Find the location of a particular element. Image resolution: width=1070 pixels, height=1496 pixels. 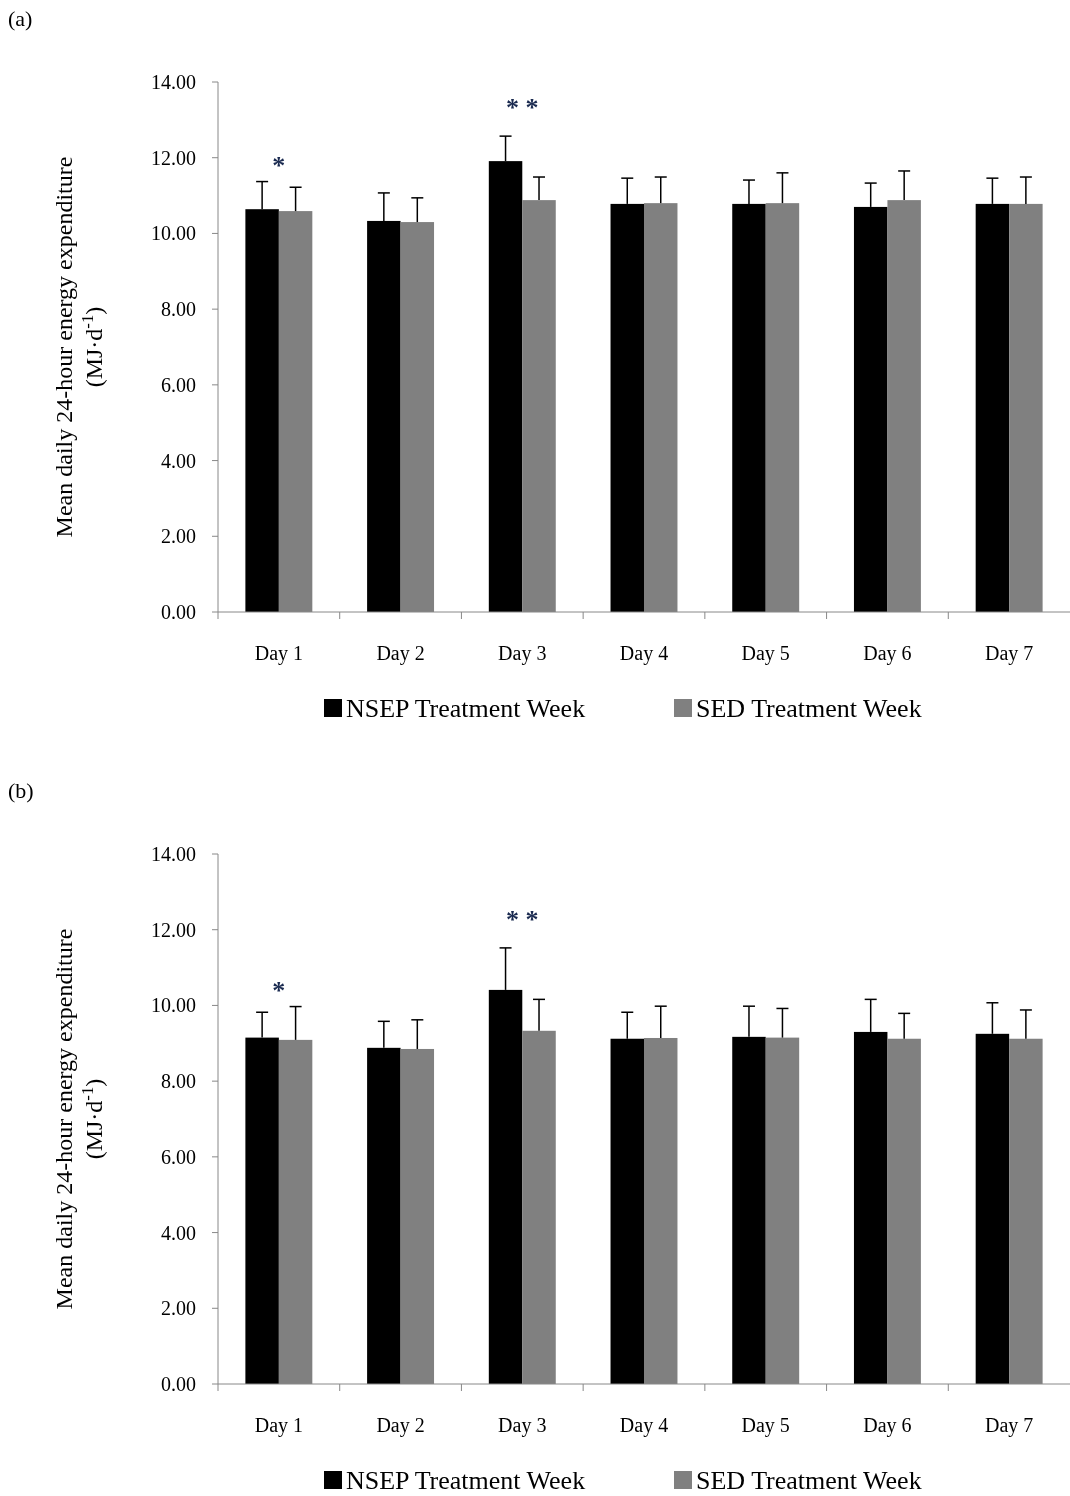

text: (a) is located at coordinates (20, 18).